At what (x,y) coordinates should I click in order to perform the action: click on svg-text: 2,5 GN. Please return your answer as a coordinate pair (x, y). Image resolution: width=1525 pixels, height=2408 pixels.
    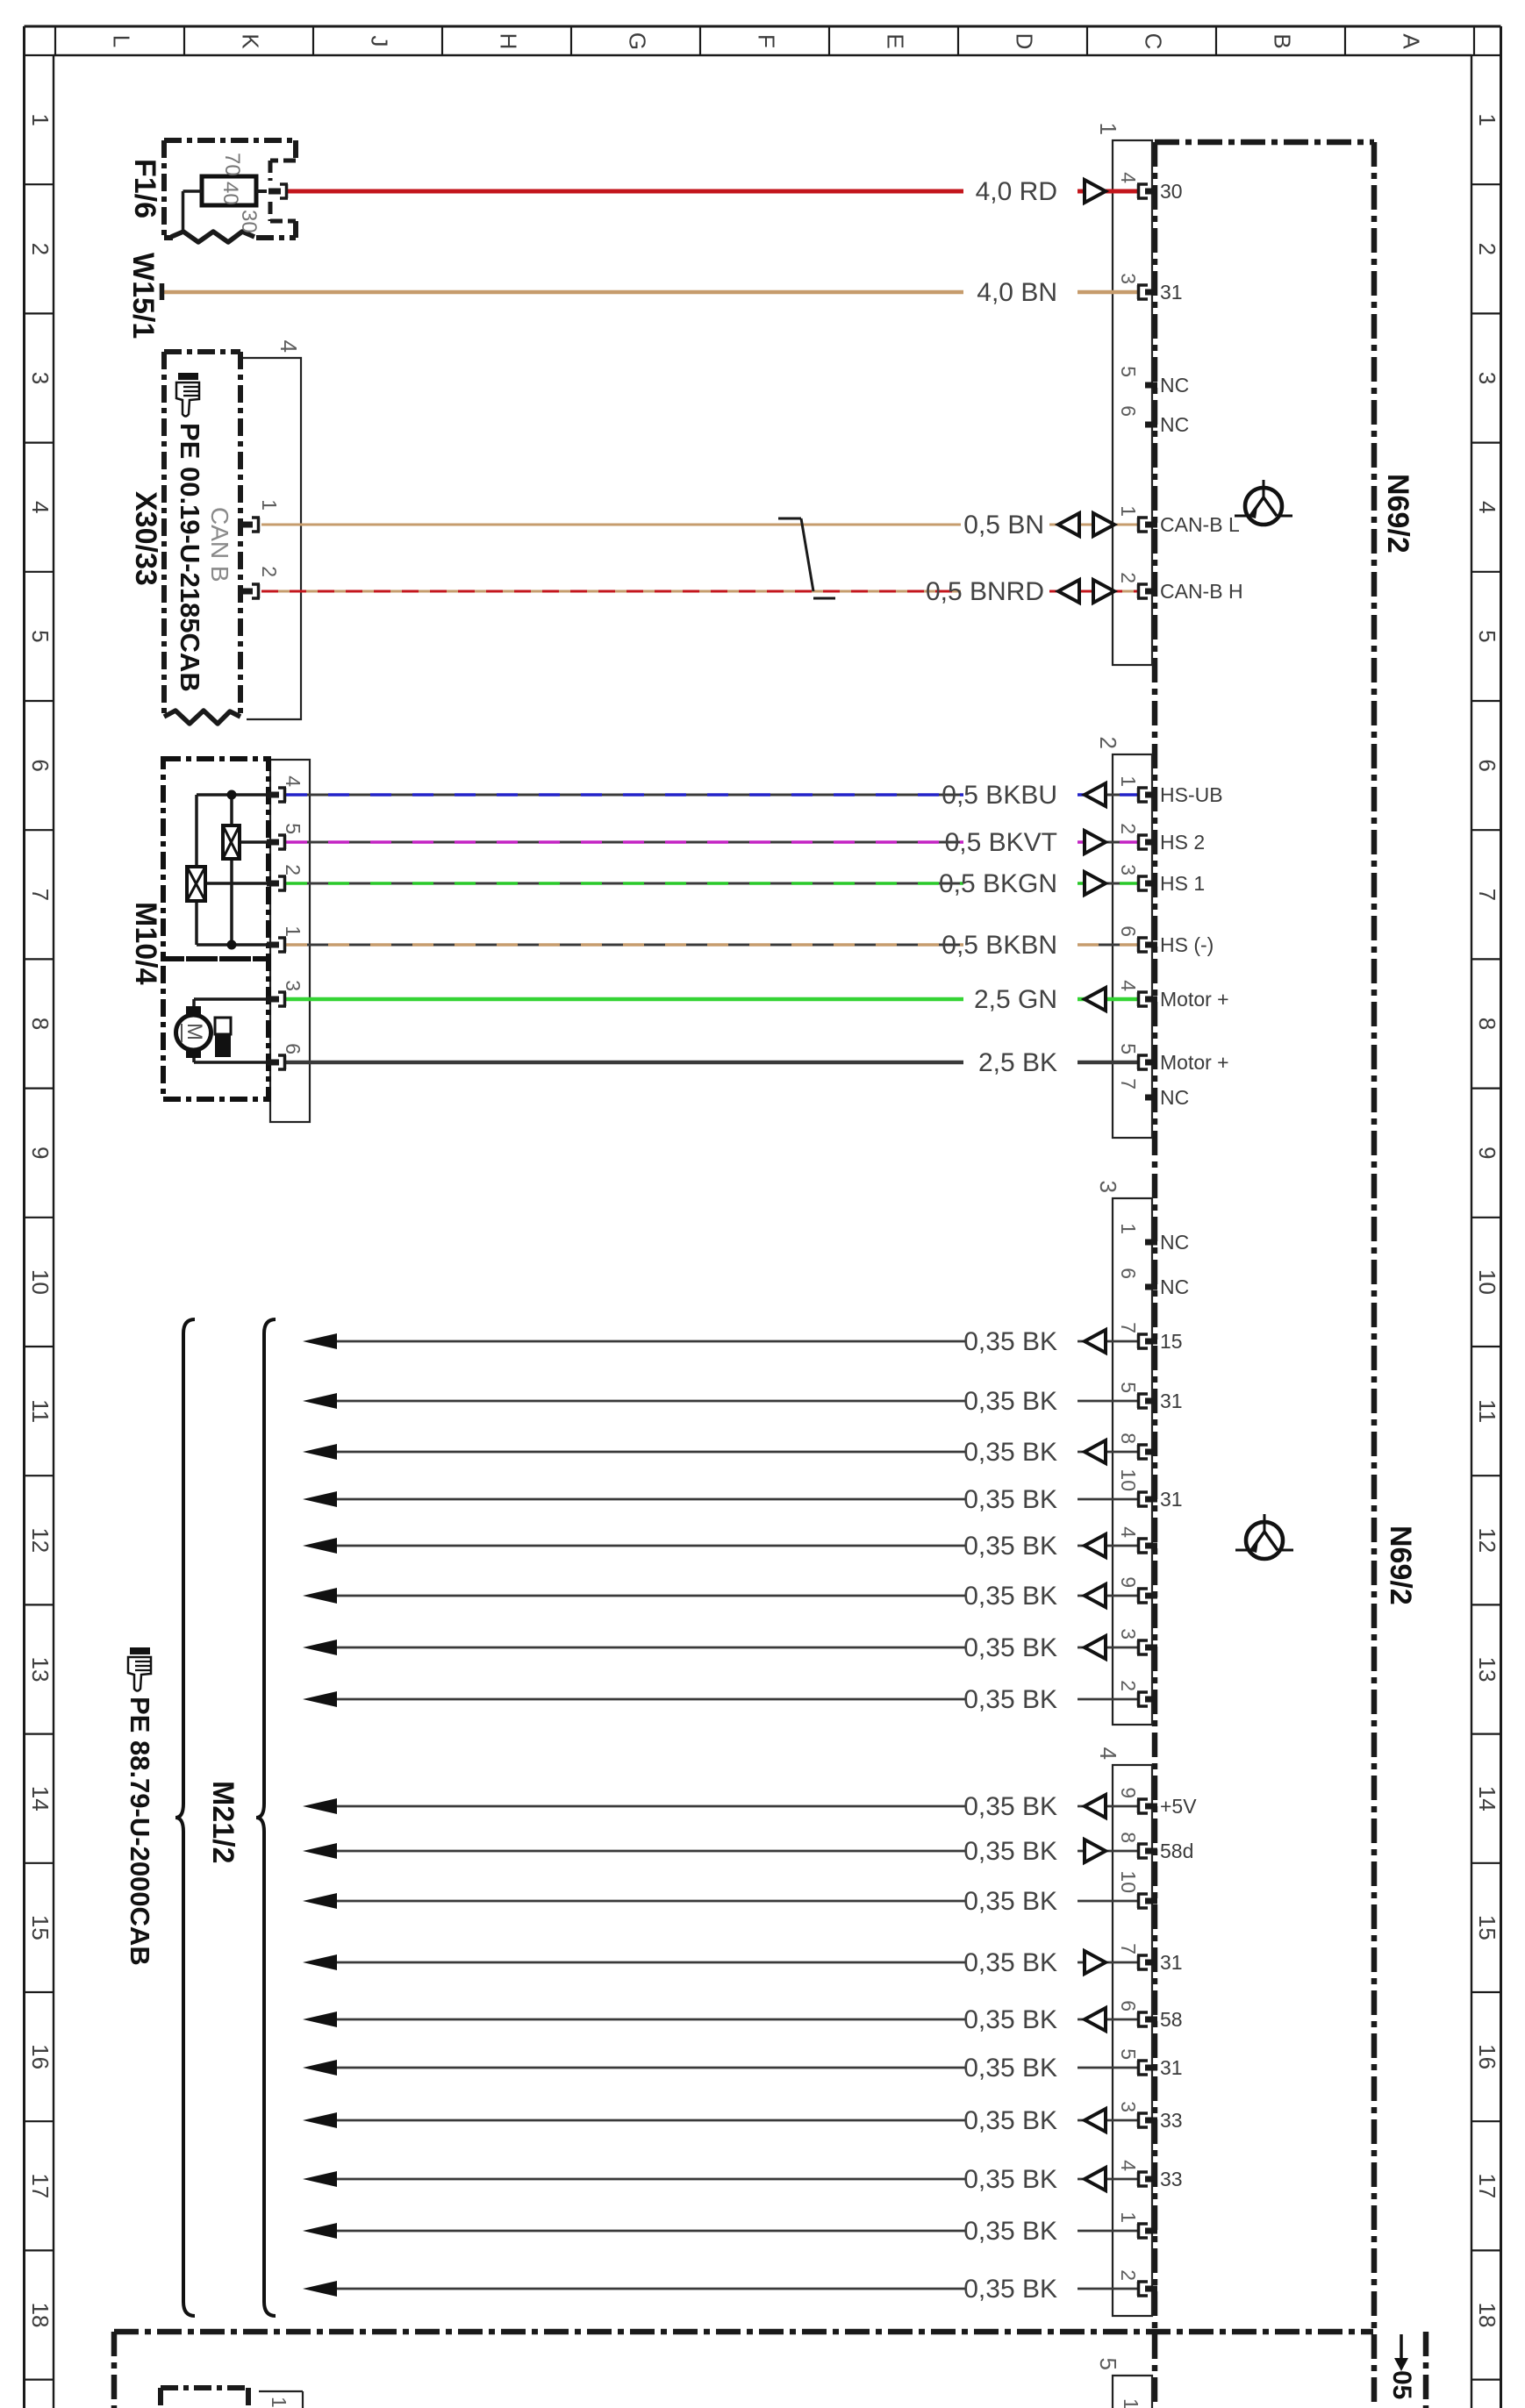
    Looking at the image, I should click on (1016, 999).